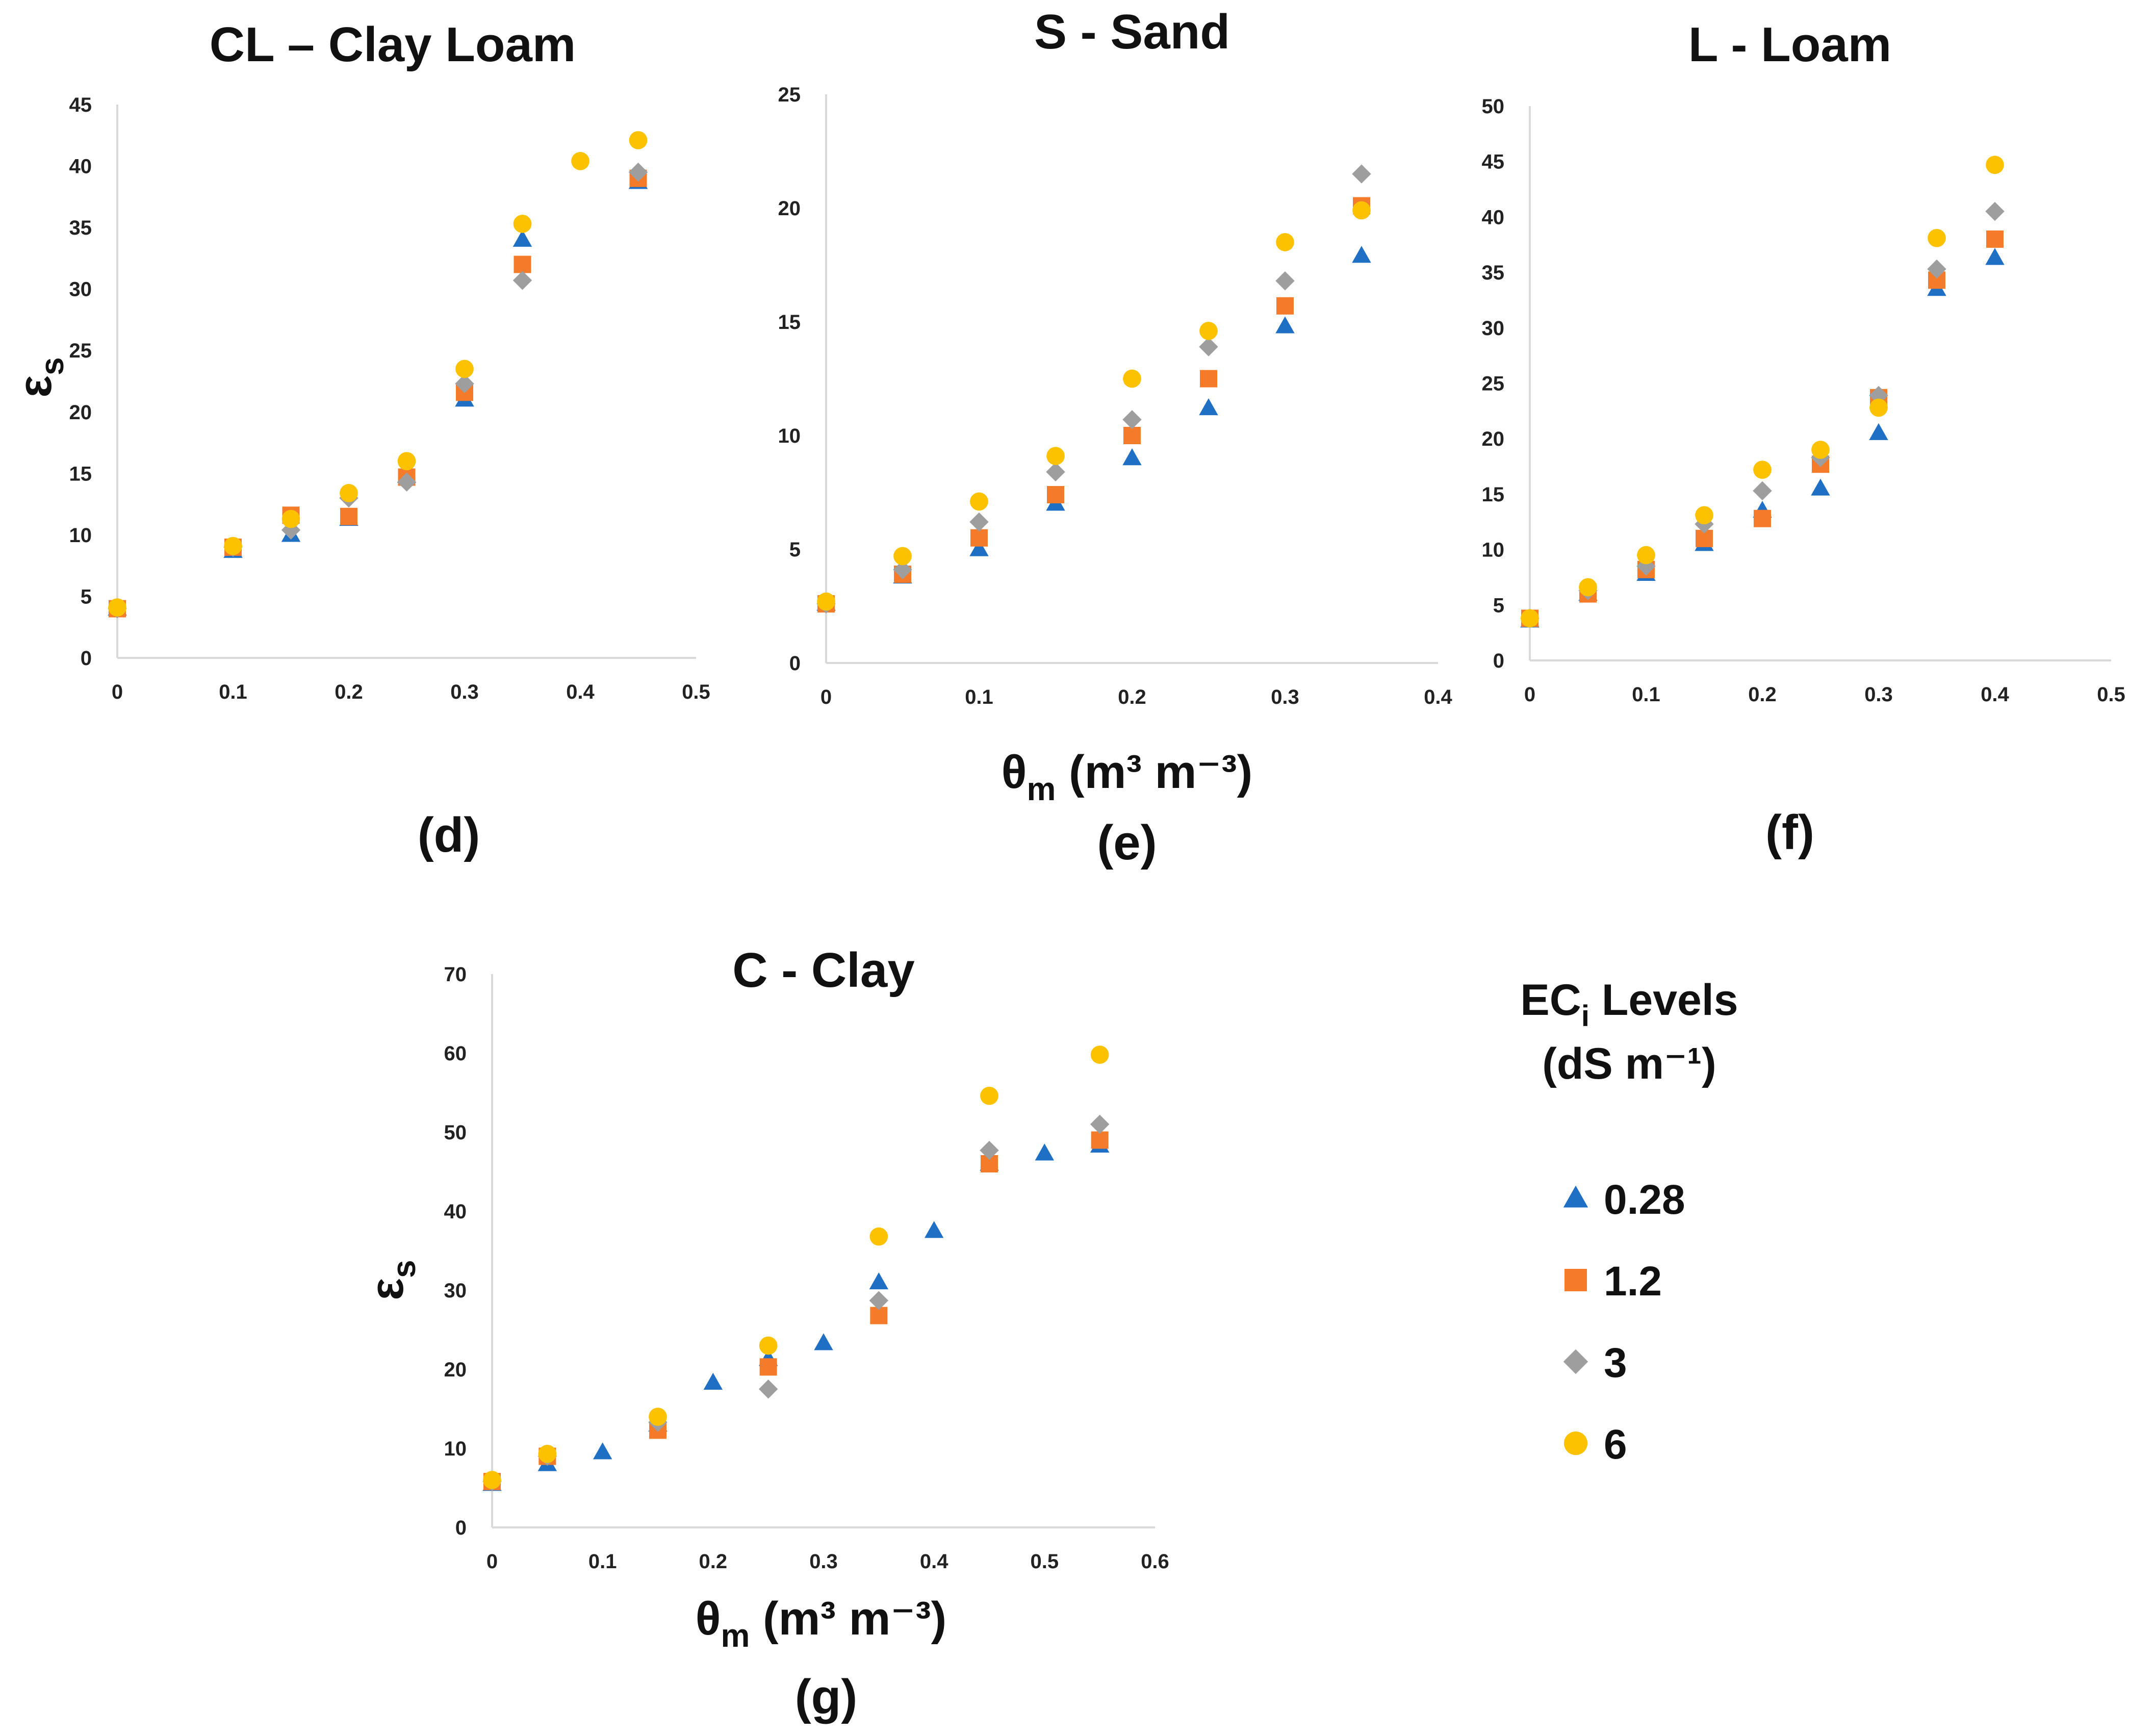 The width and height of the screenshot is (2155, 1736). Describe the element at coordinates (349, 692) in the screenshot. I see `x-tick-label-d: 0.2` at that location.